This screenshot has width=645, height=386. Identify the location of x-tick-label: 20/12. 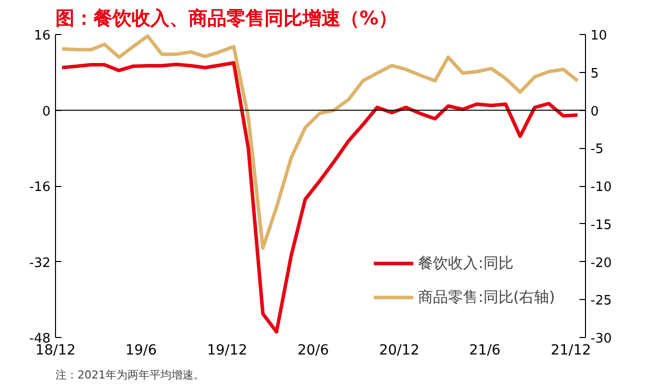
(399, 350).